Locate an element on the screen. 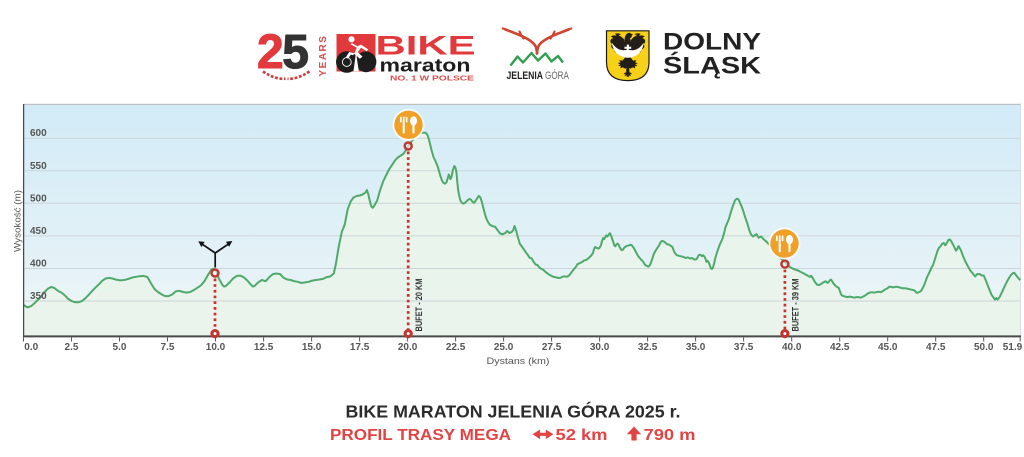 This screenshot has height=457, width=1024. svg-text: 400 is located at coordinates (38, 264).